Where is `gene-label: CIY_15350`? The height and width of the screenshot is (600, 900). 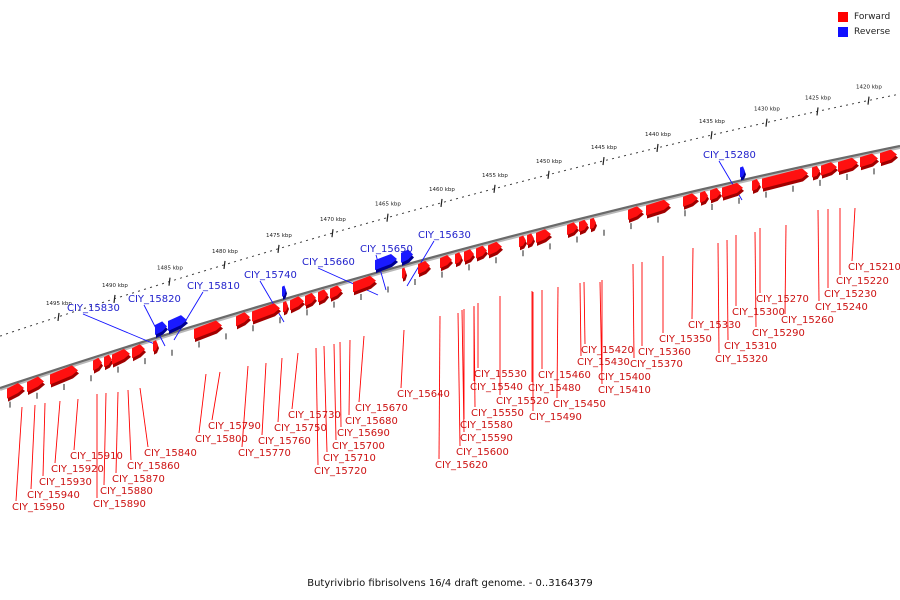 gene-label: CIY_15350 is located at coordinates (685, 339).